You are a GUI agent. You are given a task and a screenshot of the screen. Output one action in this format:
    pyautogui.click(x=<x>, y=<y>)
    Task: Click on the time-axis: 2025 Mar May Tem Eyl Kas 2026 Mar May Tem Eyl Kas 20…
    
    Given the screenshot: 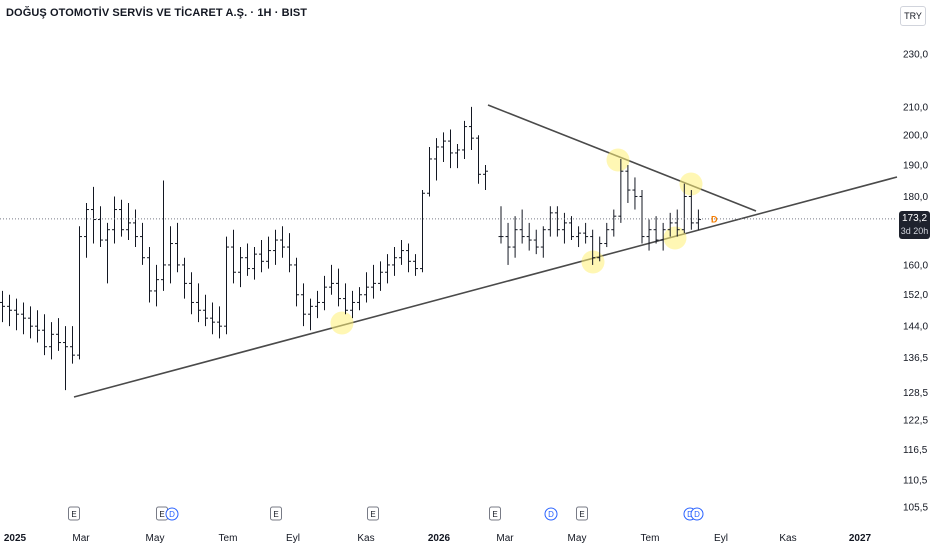 What is the action you would take?
    pyautogui.click(x=438, y=538)
    